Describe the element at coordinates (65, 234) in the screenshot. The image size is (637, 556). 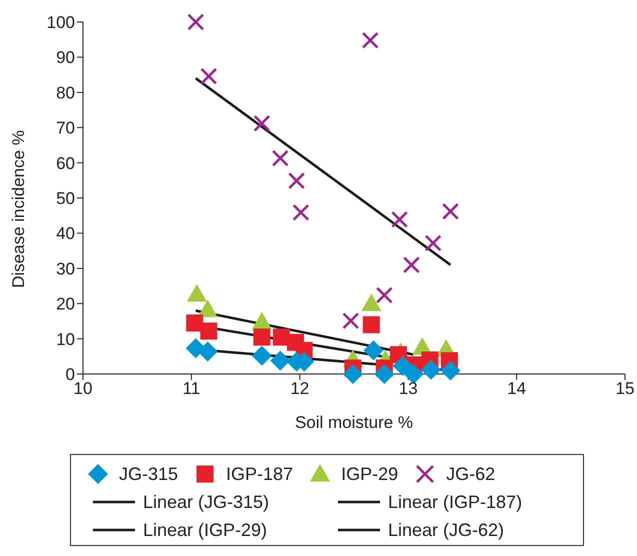
I see `y-tick-label: 40` at that location.